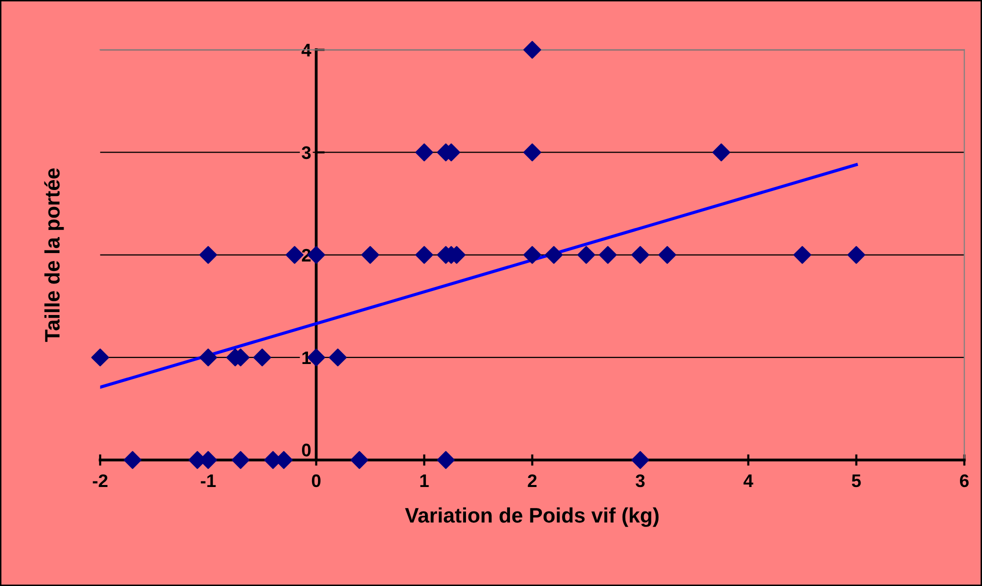  Describe the element at coordinates (306, 450) in the screenshot. I see `y-tick-label: 0` at that location.